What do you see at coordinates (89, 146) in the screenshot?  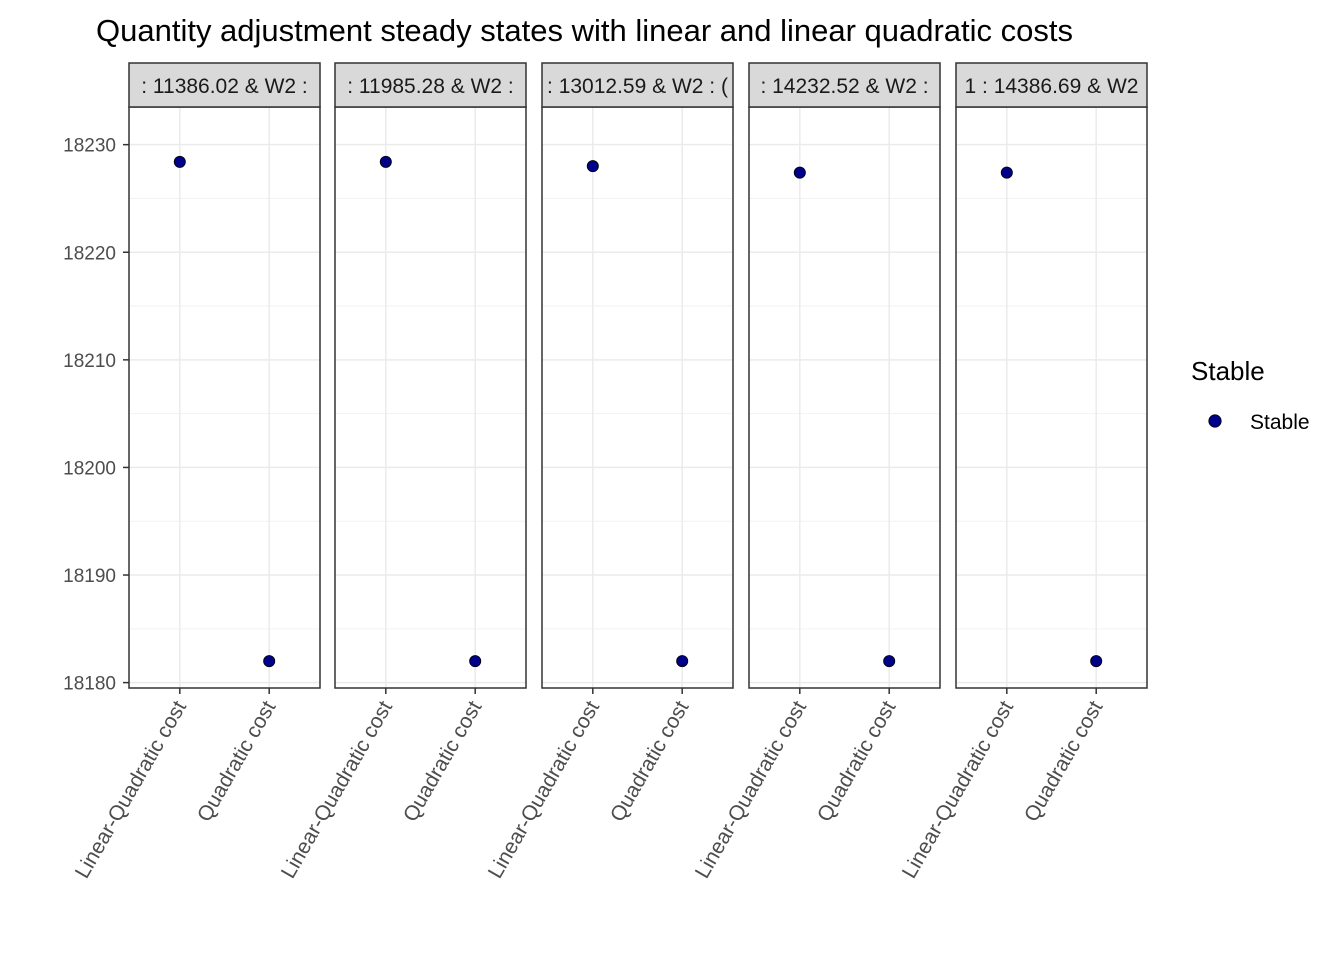 I see `y-tick-label: 18230` at bounding box center [89, 146].